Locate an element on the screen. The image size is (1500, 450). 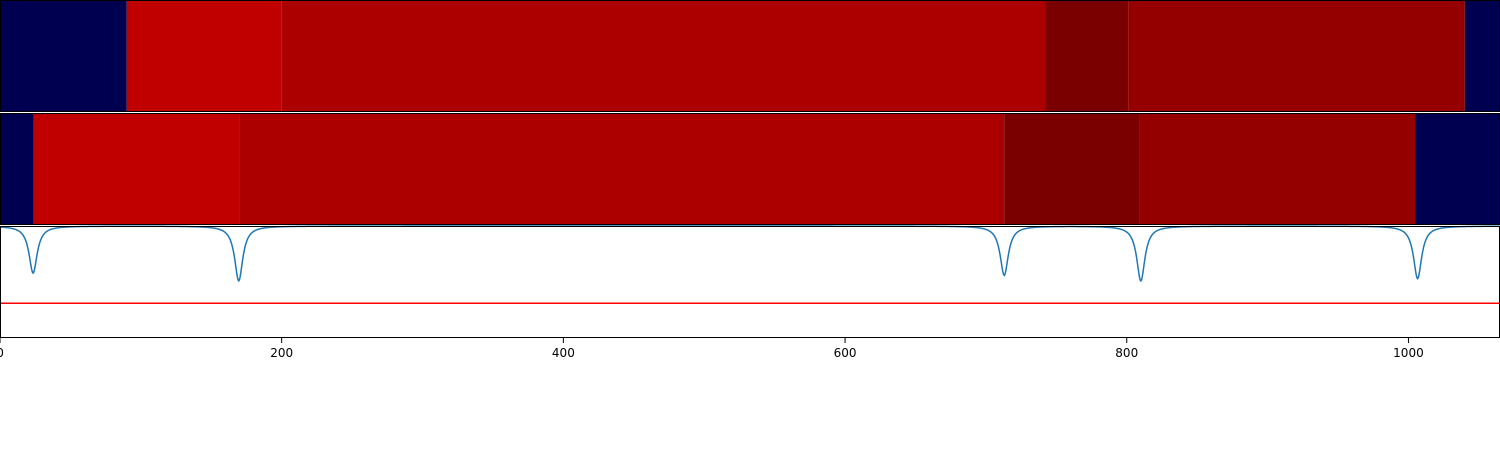
x-axis: 0 200 400 600 800 1000 is located at coordinates (712, 349).